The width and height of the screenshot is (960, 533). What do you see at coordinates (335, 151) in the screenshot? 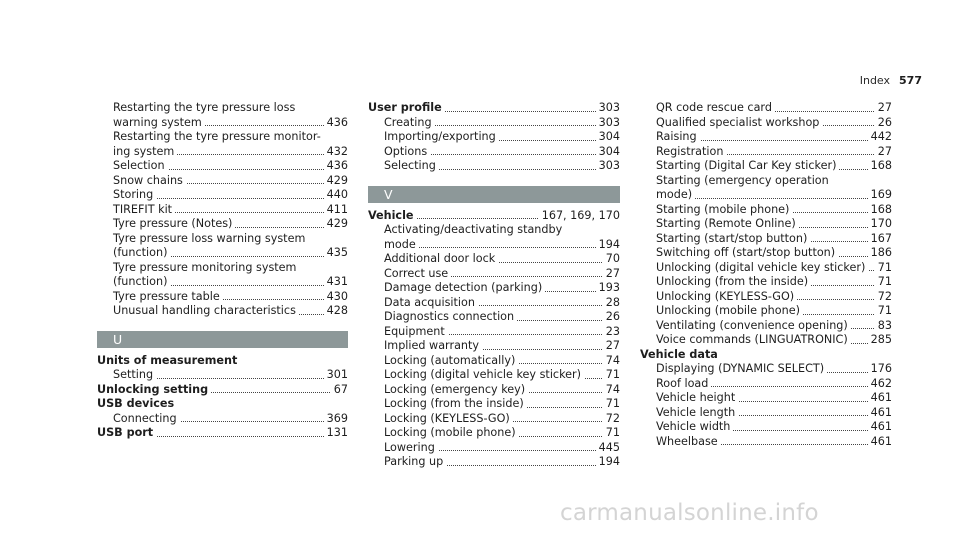
I see `page-reference: 432` at bounding box center [335, 151].